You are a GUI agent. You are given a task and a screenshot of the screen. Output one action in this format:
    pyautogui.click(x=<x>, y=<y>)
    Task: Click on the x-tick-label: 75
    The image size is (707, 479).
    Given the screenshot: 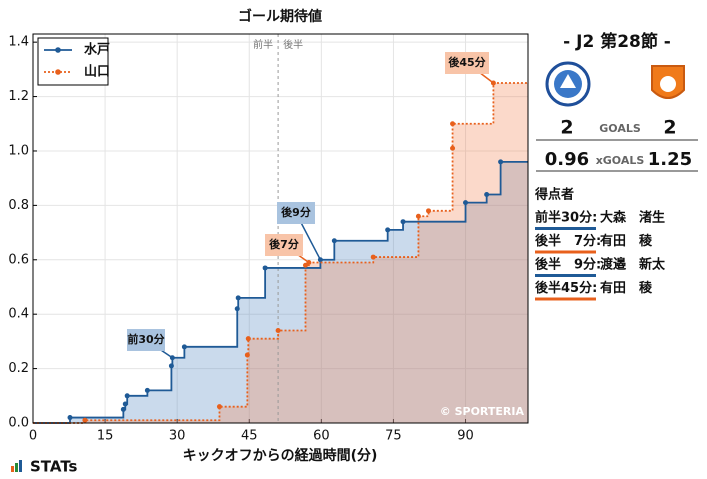 What is the action you would take?
    pyautogui.click(x=393, y=436)
    